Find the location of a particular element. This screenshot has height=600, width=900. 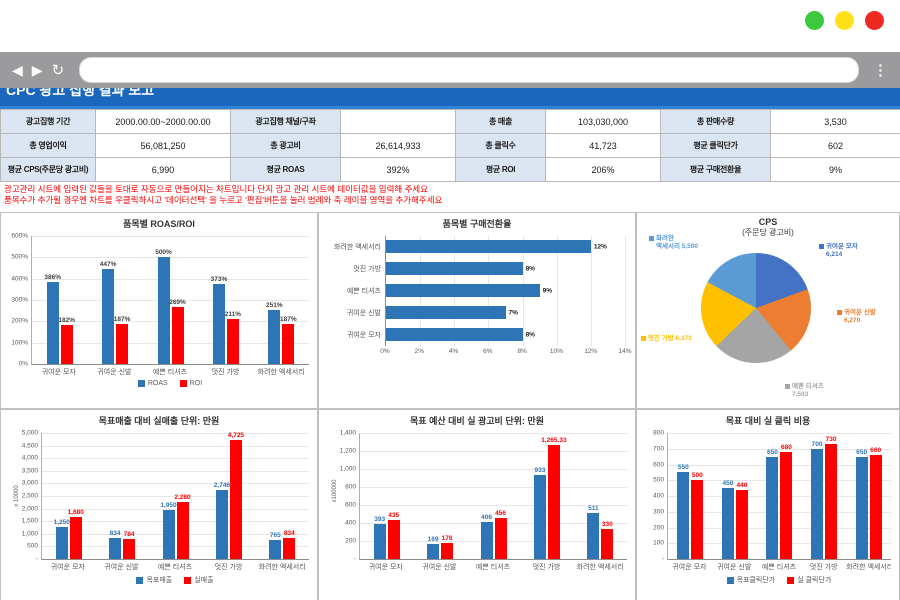

y-tick-label: 100% is located at coordinates (19, 343).